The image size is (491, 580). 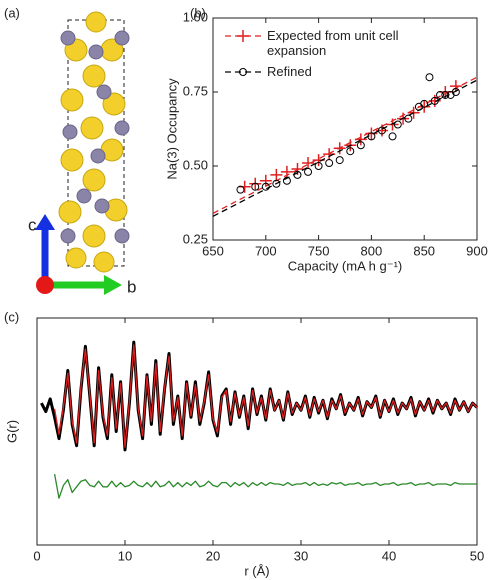 I want to click on x-tick-label: 650, so click(x=213, y=250).